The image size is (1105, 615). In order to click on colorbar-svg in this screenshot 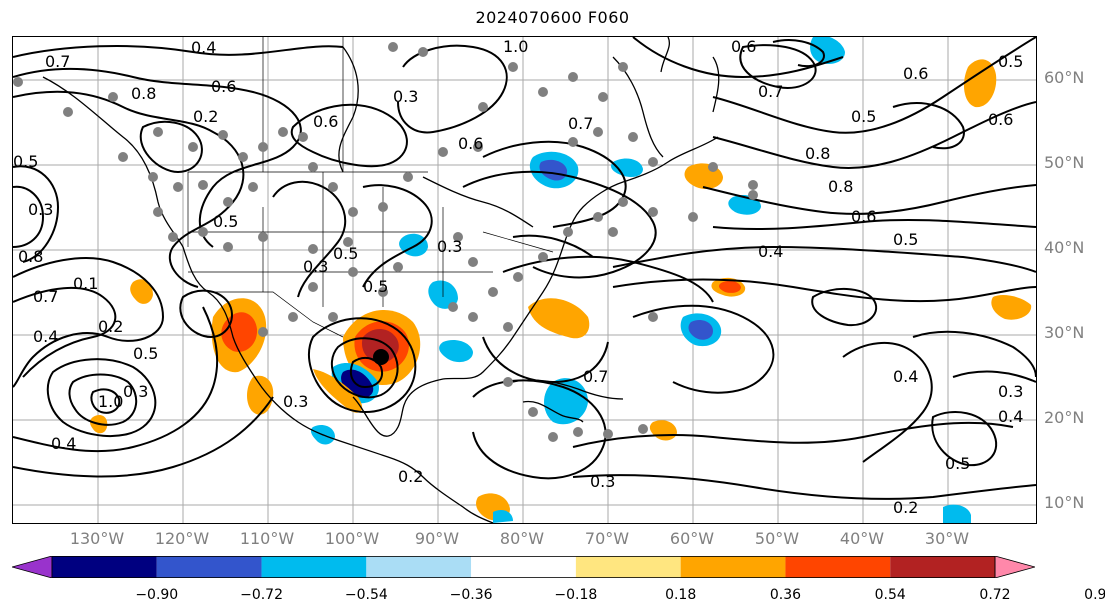, I will do `click(523, 567)`.